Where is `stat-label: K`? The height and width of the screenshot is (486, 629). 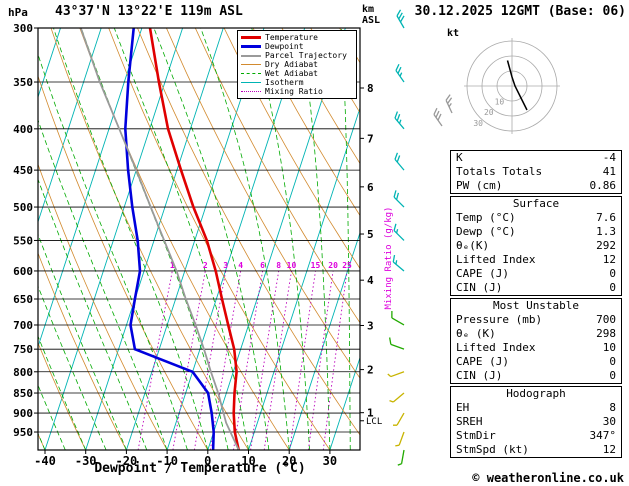 stat-label: K is located at coordinates (459, 157).